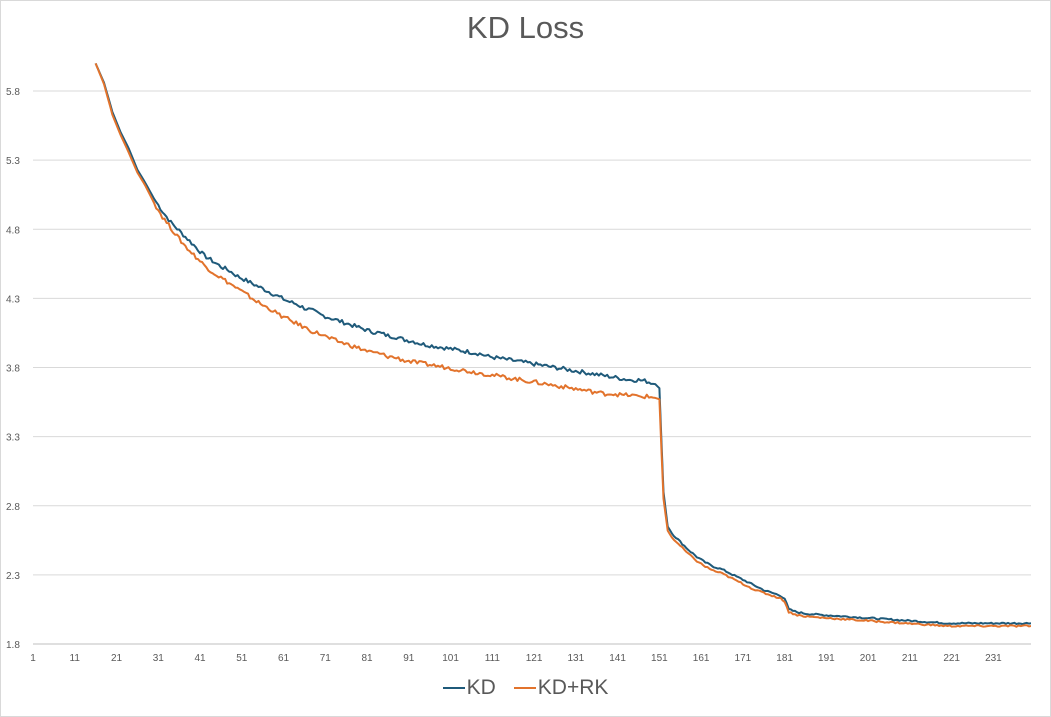 The image size is (1051, 717). I want to click on legend-item-kd-rk: KD+RK, so click(561, 688).